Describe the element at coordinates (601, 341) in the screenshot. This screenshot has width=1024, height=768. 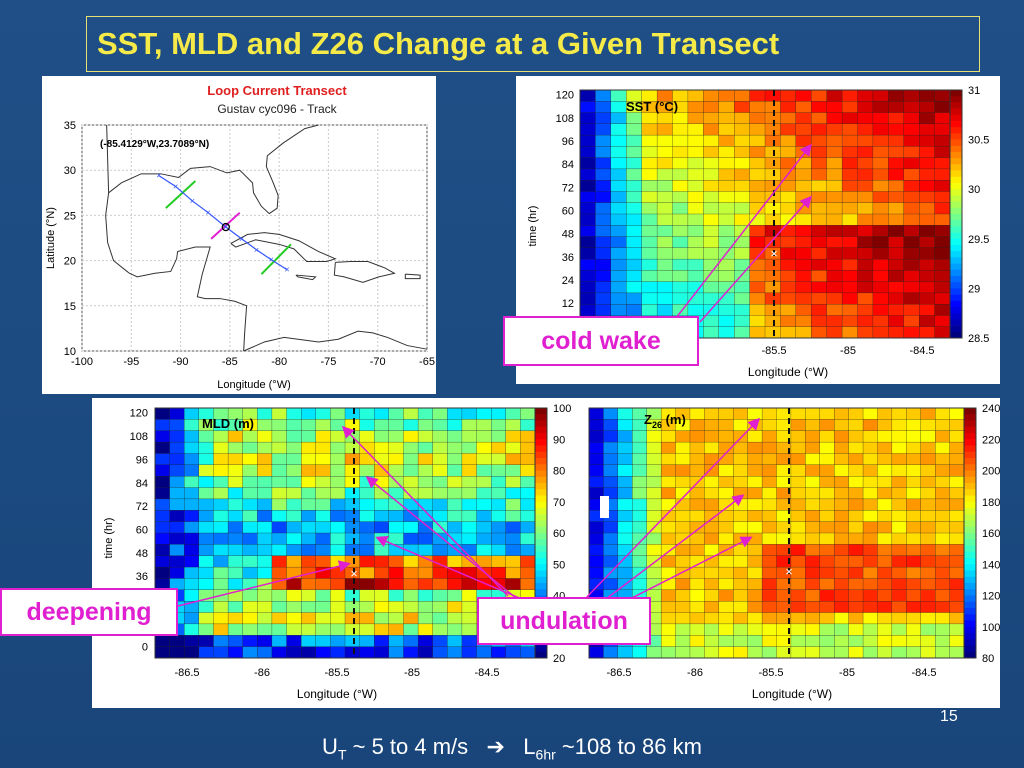
I see `cold-wake-label: cold wake` at that location.